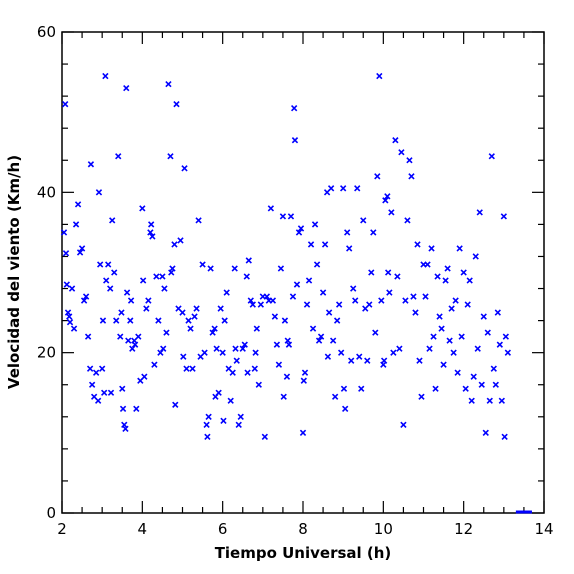 This screenshot has width=574, height=574. What do you see at coordinates (46, 192) in the screenshot?
I see `y-tick-label: 40` at bounding box center [46, 192].